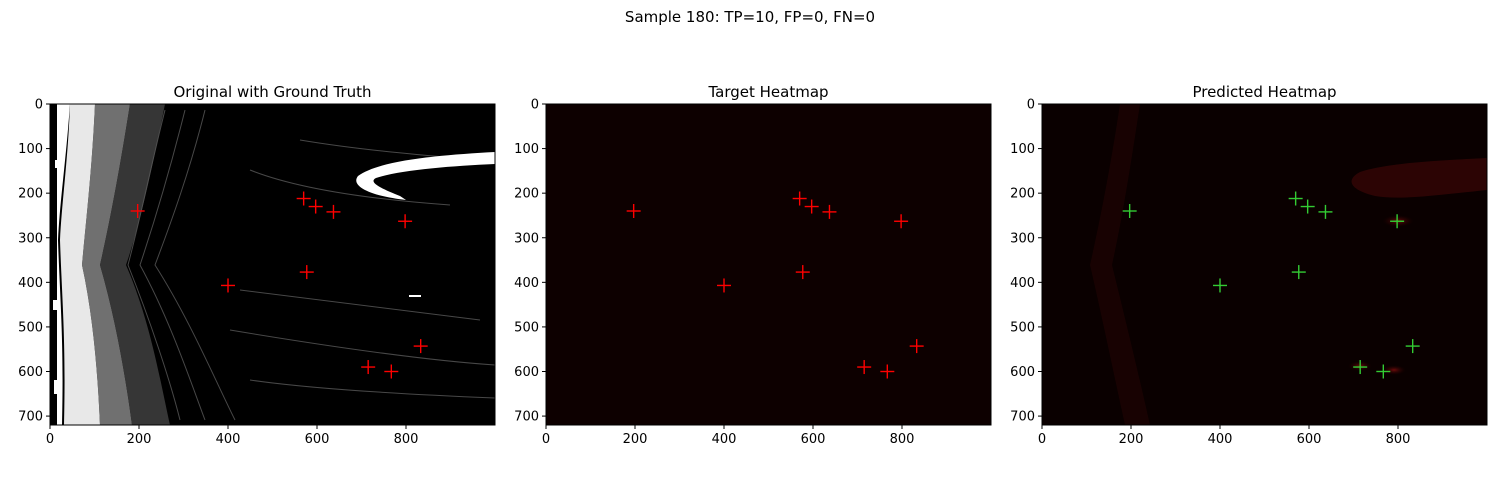 This screenshot has width=1500, height=500. Describe the element at coordinates (272, 92) in the screenshot. I see `panel-title-original: Original with Ground Truth` at that location.